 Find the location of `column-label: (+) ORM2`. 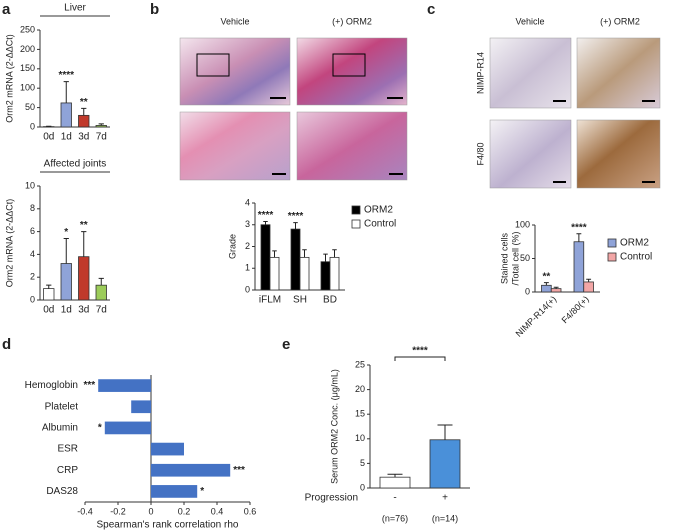

column-label: (+) ORM2 is located at coordinates (620, 21).